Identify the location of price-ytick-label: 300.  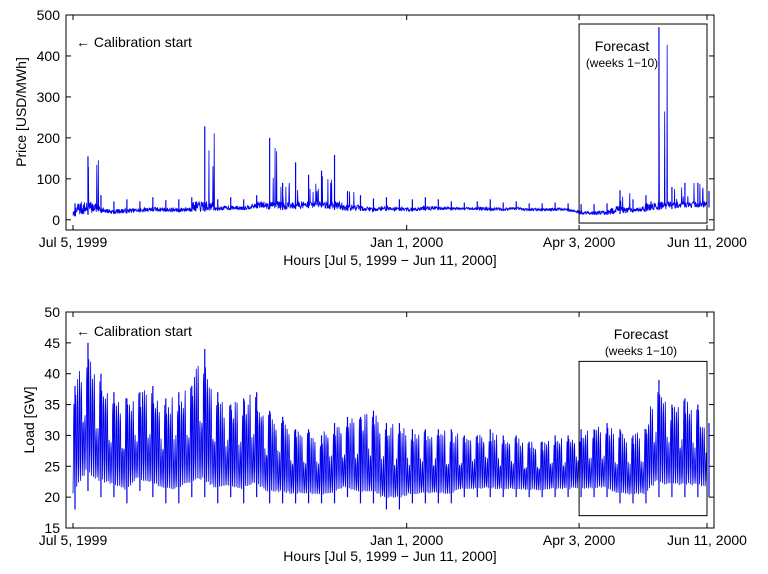
(49, 97).